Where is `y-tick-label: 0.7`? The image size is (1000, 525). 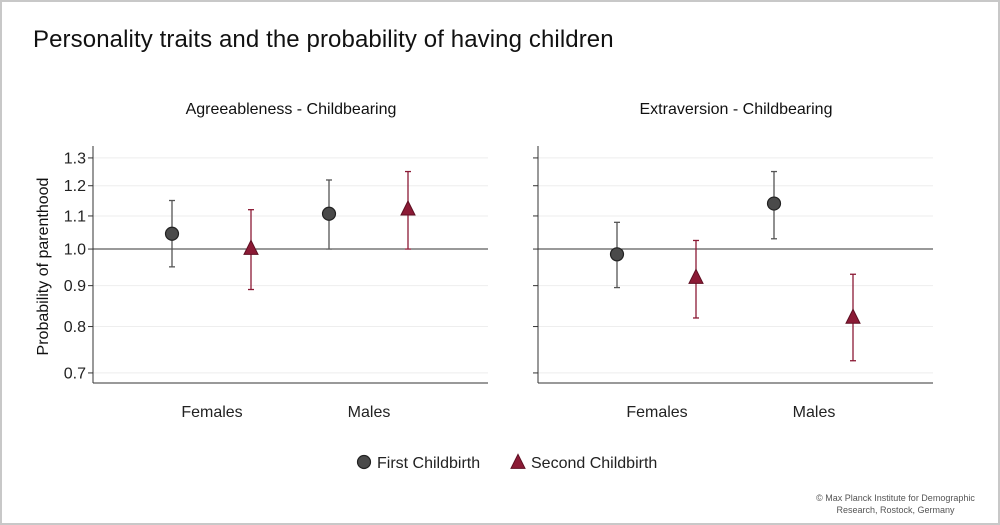
y-tick-label: 0.7 is located at coordinates (75, 373).